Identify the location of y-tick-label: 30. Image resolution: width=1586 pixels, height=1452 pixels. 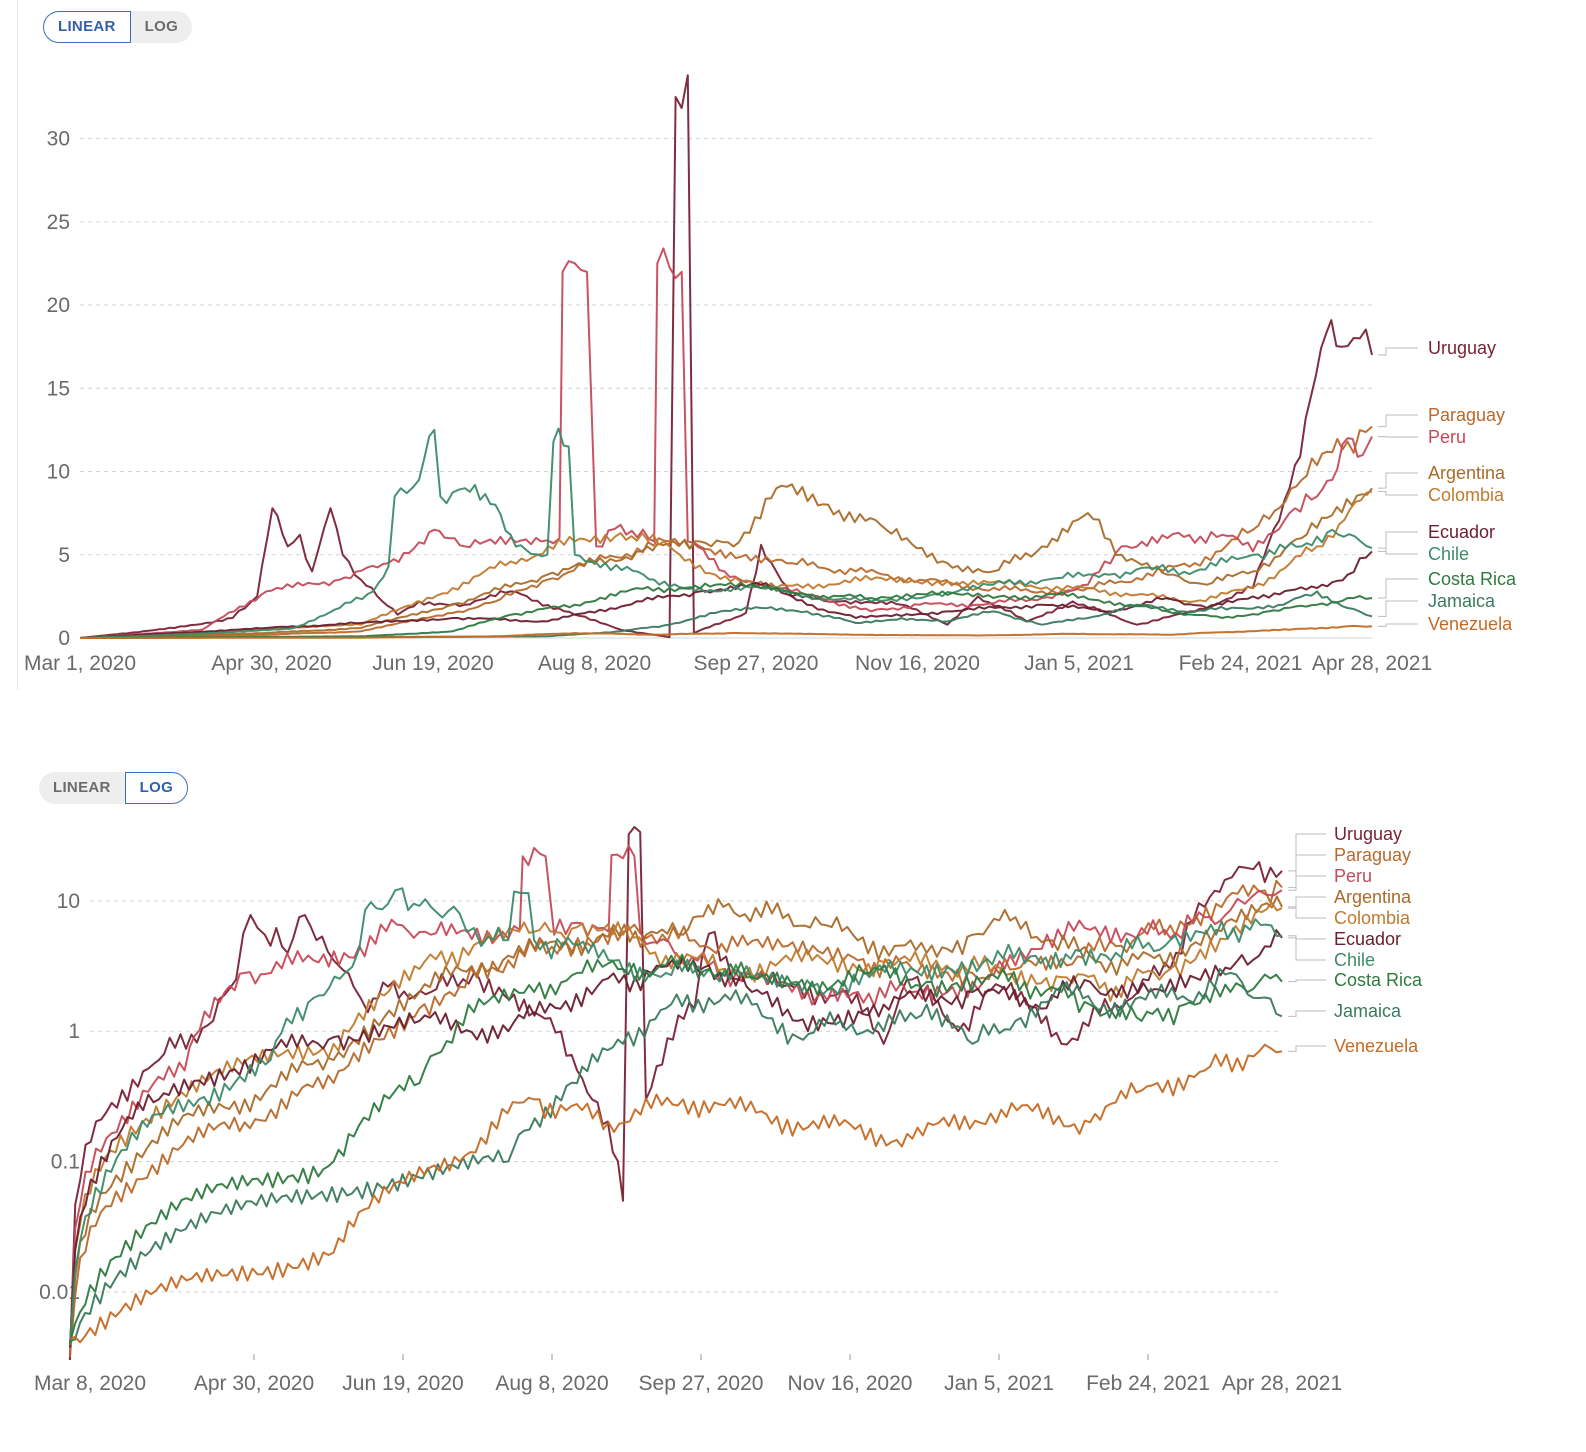
(58, 139).